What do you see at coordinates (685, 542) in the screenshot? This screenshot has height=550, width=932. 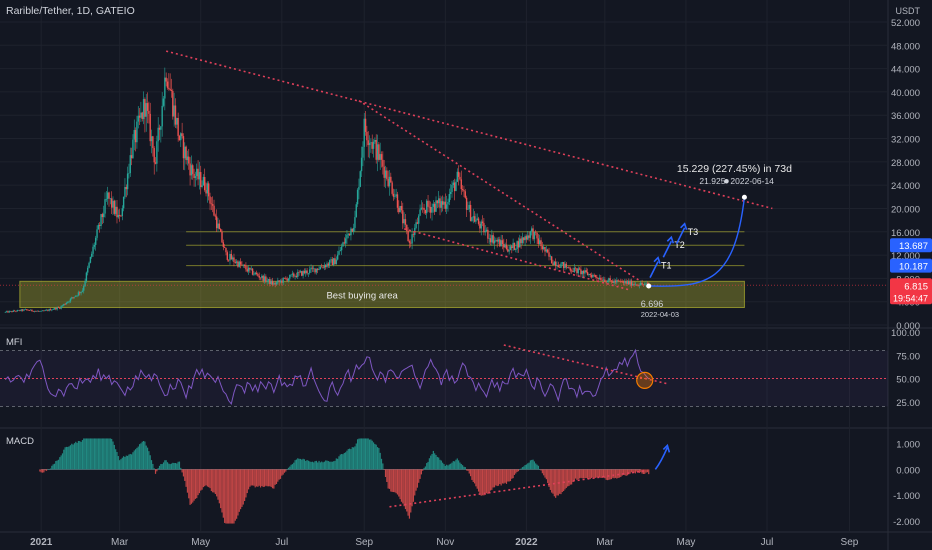 I see `x-tick-label: May` at bounding box center [685, 542].